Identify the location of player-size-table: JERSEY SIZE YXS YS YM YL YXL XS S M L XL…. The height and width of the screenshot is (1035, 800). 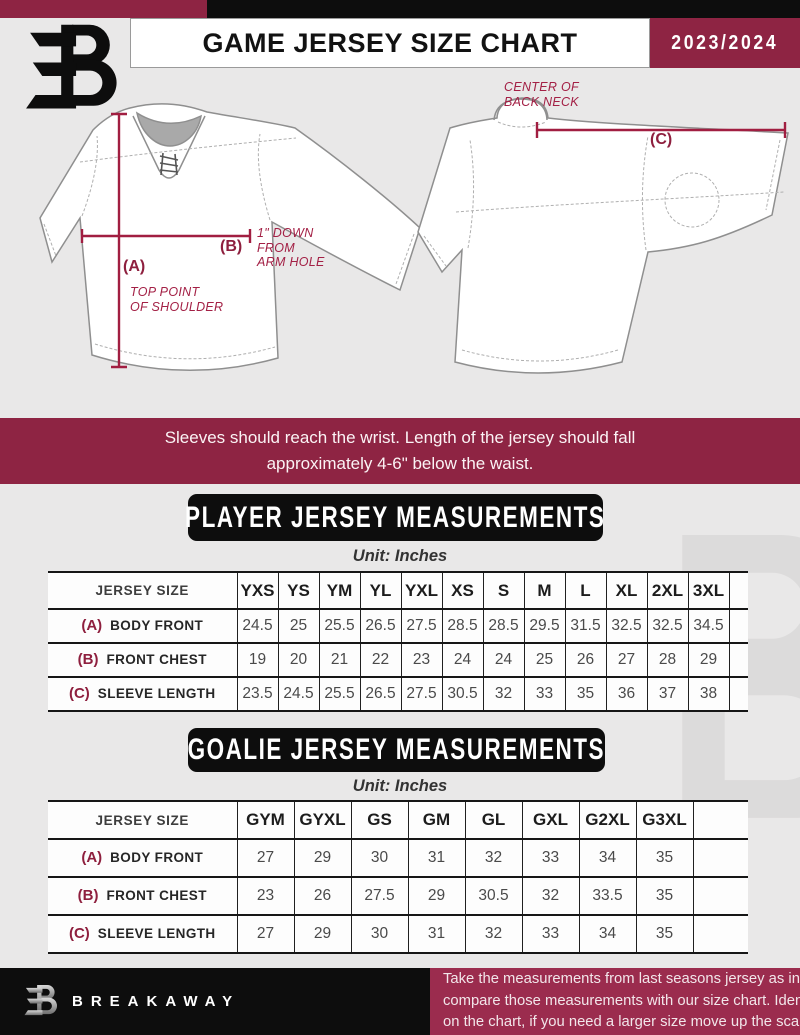
(398, 641).